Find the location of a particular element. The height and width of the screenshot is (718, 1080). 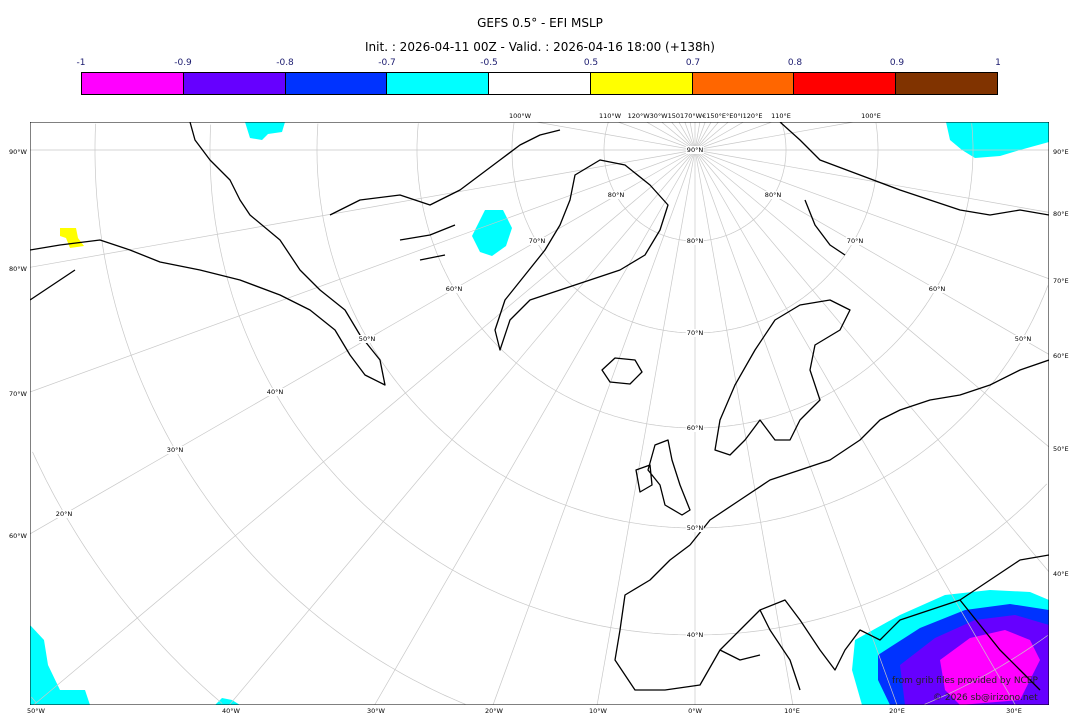

colorbar-label: 0.5 is located at coordinates (591, 63).